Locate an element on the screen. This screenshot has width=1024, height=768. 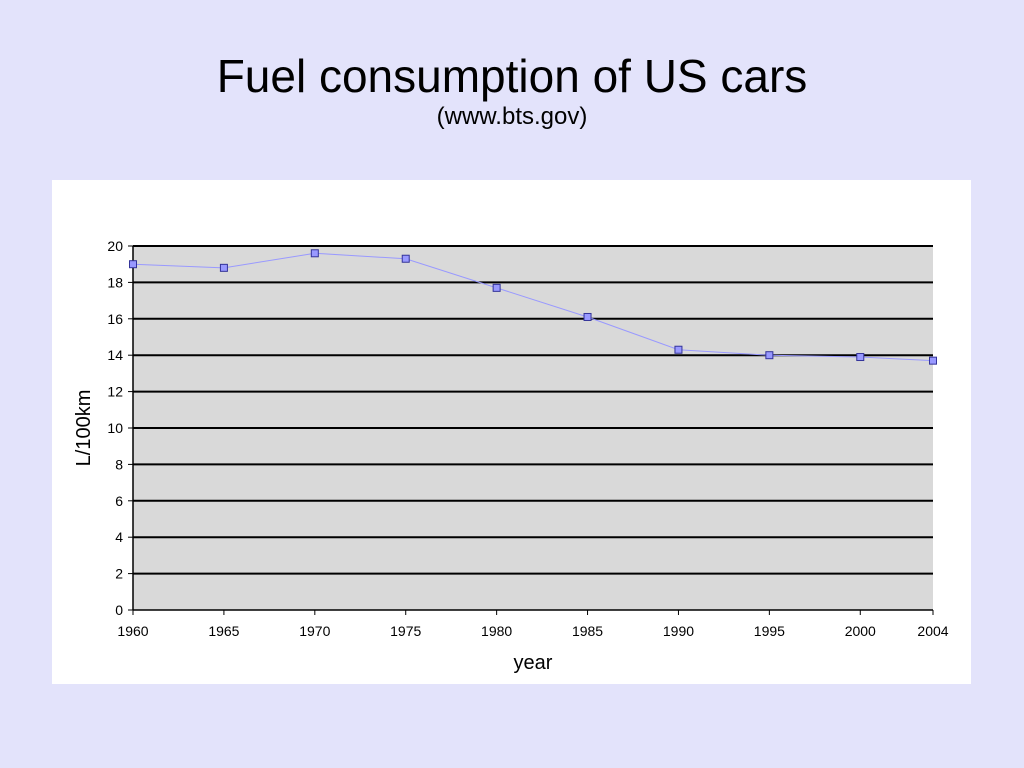
x-tick-label: 1960 is located at coordinates (132, 631).